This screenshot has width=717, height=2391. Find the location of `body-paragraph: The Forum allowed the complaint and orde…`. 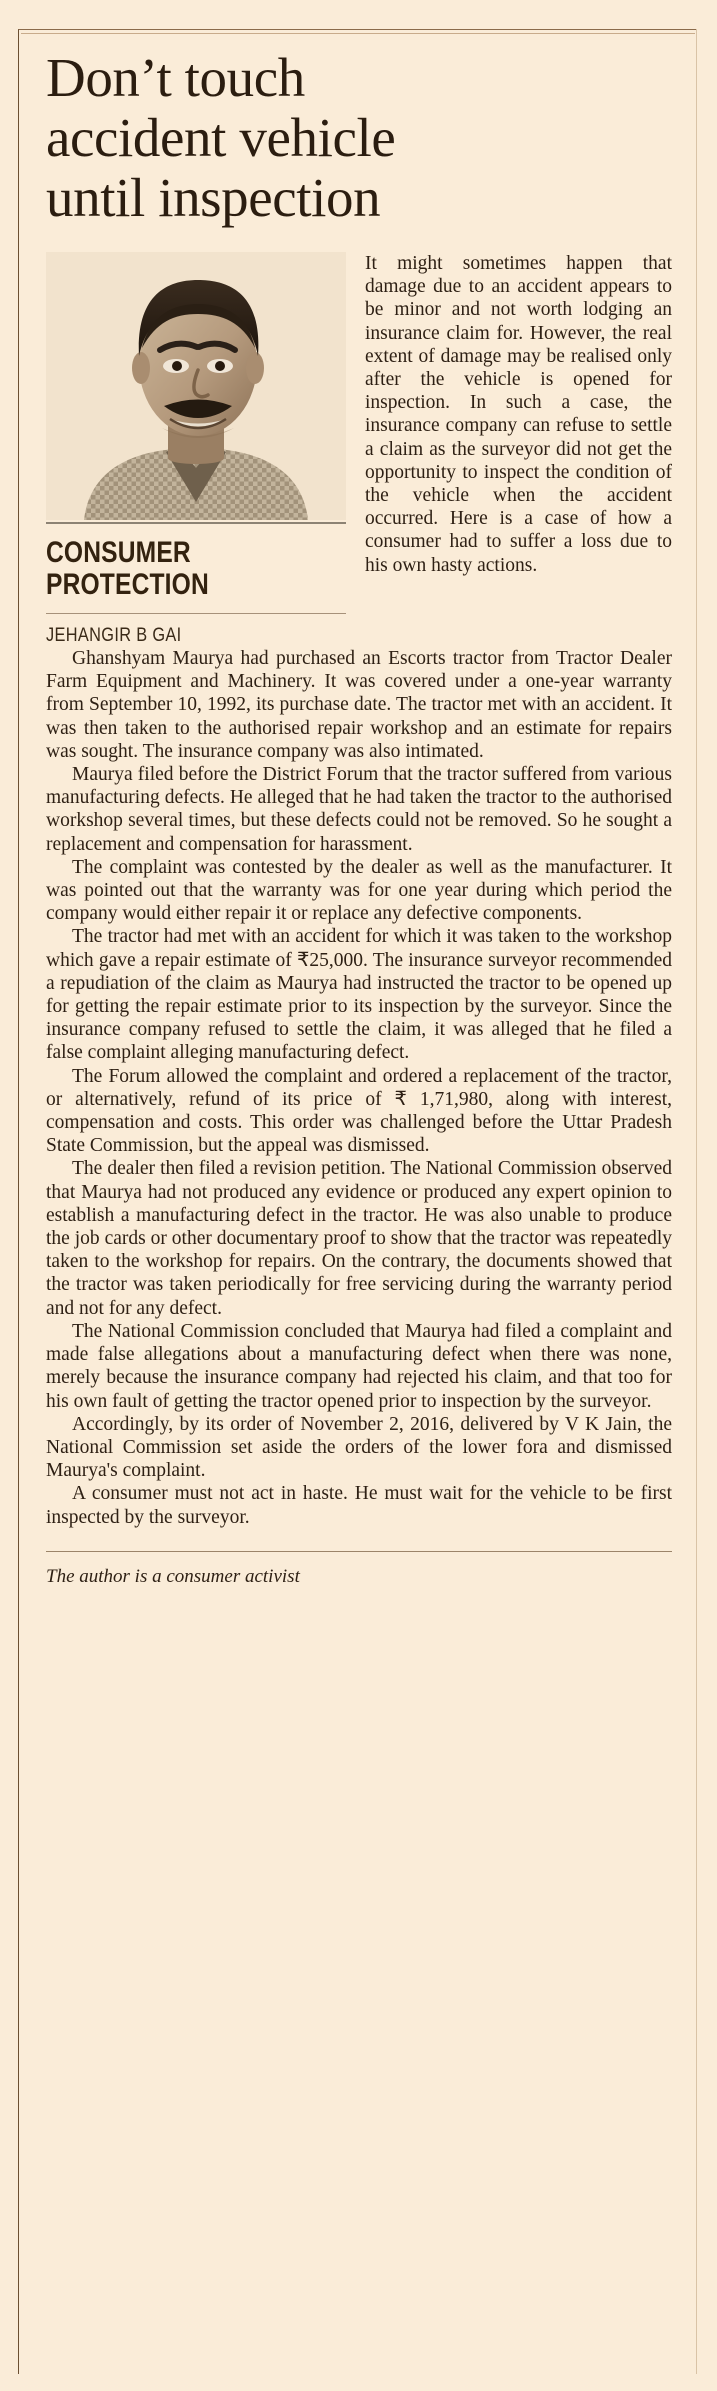

body-paragraph: The Forum allowed the complaint and orde… is located at coordinates (359, 1111).